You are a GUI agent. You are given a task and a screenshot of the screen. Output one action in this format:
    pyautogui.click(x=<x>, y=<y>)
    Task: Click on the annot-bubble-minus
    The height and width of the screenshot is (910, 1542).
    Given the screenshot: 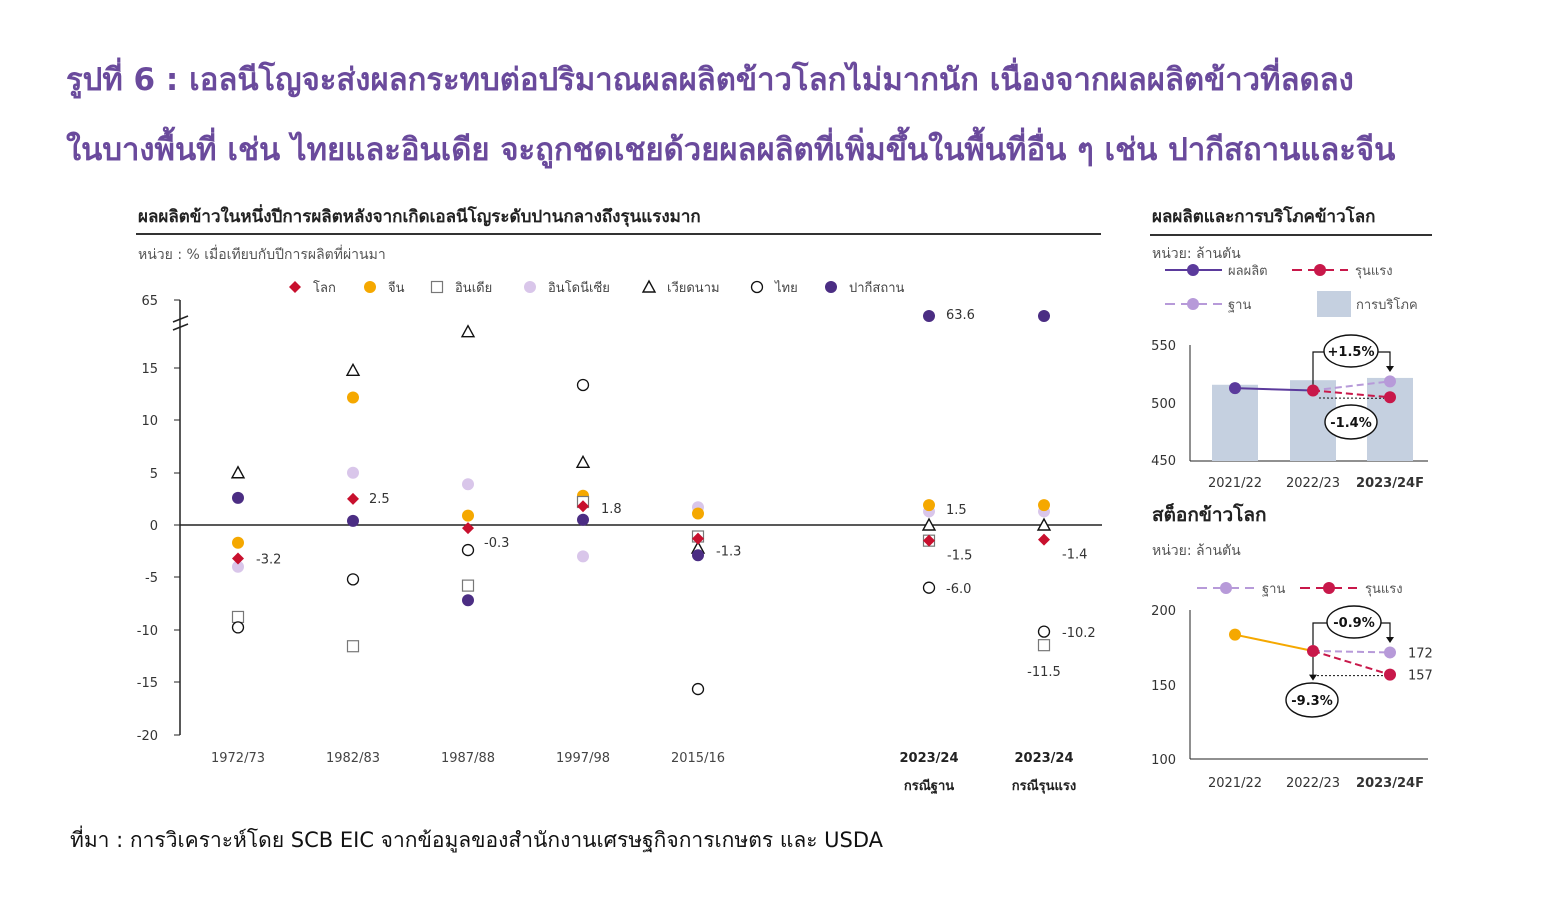 What is the action you would take?
    pyautogui.click(x=1351, y=422)
    